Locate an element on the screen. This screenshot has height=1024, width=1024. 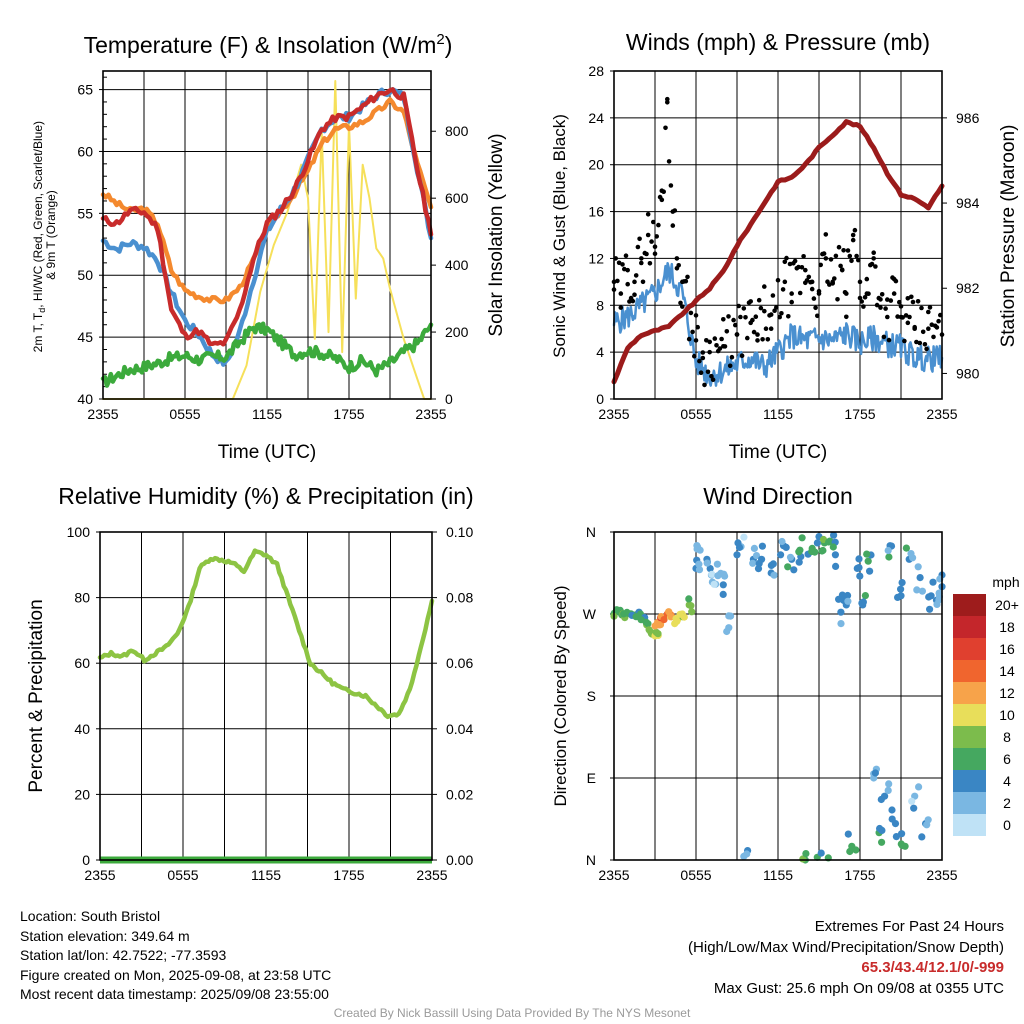
legend-label: 12 is located at coordinates (1007, 693).